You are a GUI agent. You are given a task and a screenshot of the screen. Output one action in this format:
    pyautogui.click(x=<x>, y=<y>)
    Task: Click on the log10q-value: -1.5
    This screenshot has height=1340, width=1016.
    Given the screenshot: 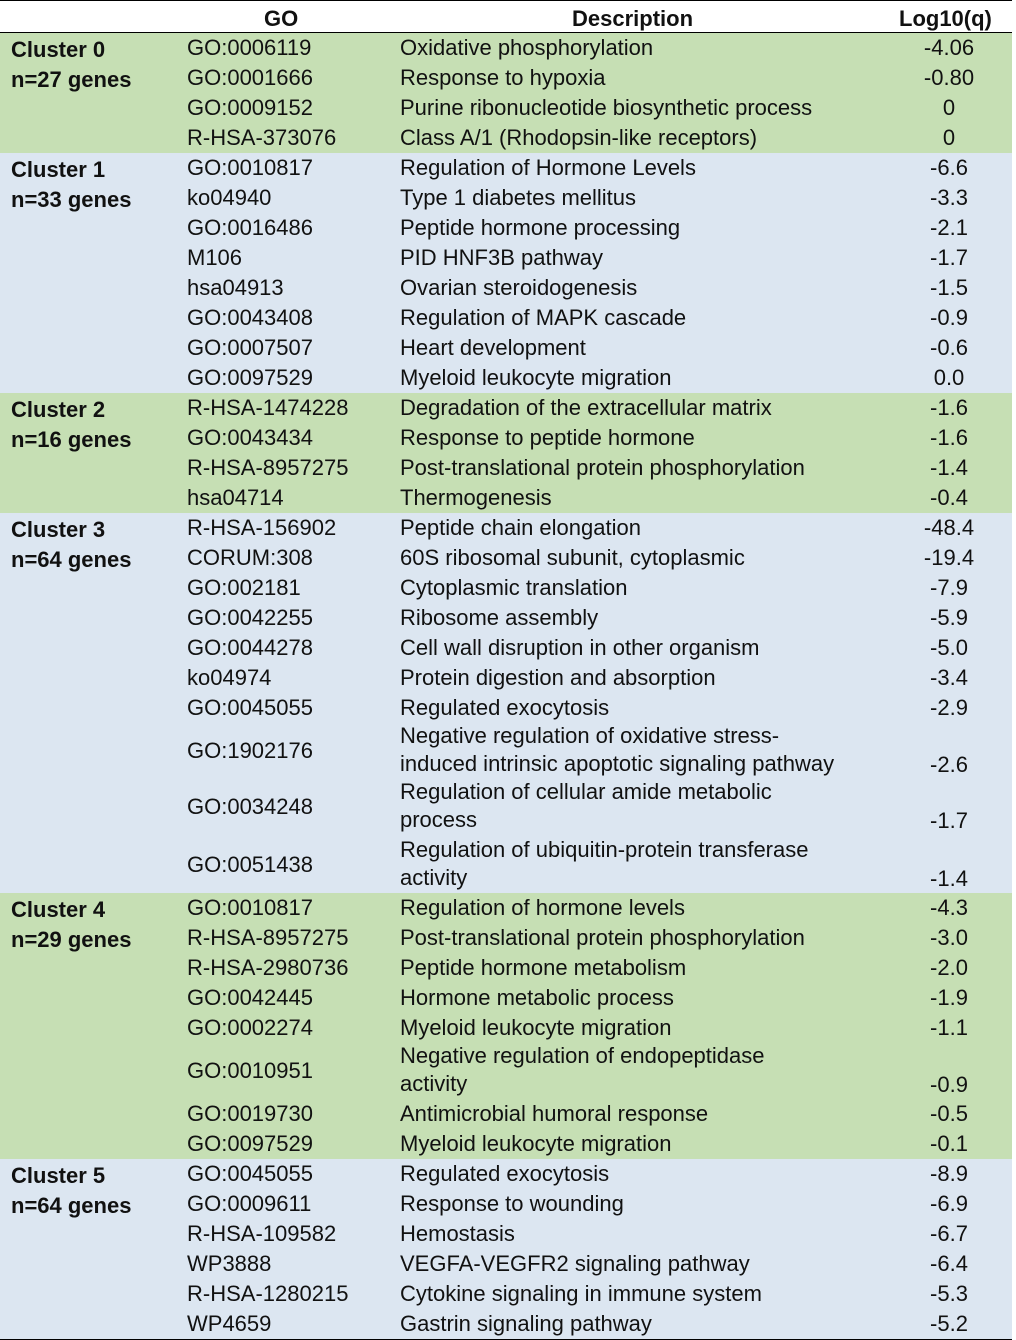 What is the action you would take?
    pyautogui.click(x=949, y=287)
    